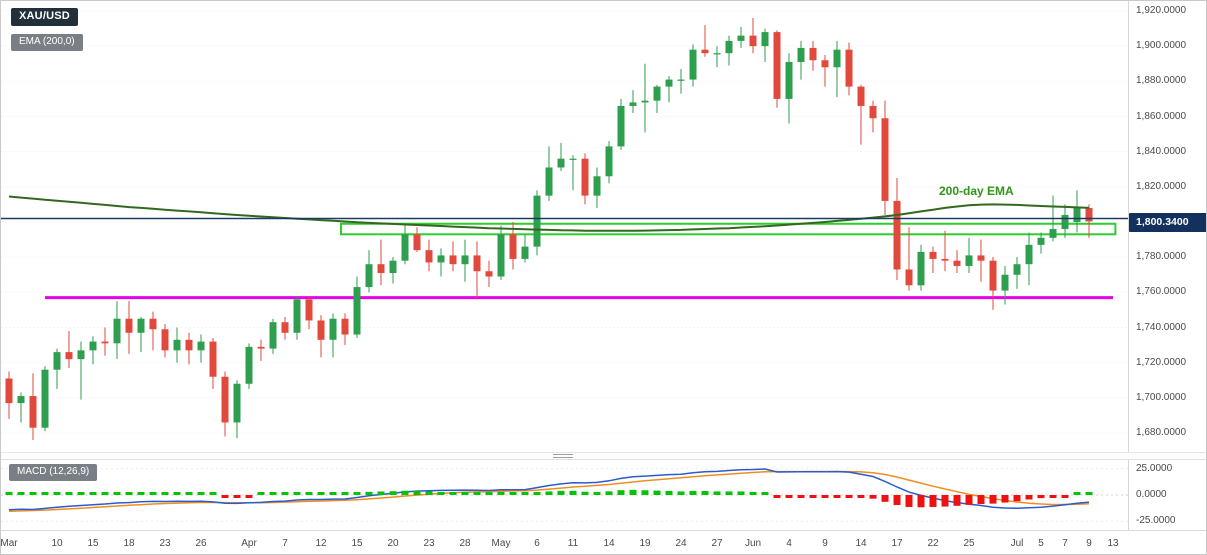 This screenshot has height=555, width=1207. I want to click on time-tick-label: 22, so click(933, 543).